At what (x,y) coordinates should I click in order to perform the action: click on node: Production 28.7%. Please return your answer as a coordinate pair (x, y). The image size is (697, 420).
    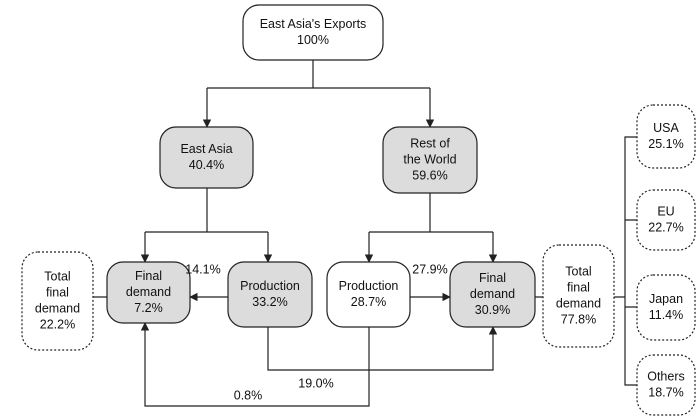
    Looking at the image, I should click on (368, 294).